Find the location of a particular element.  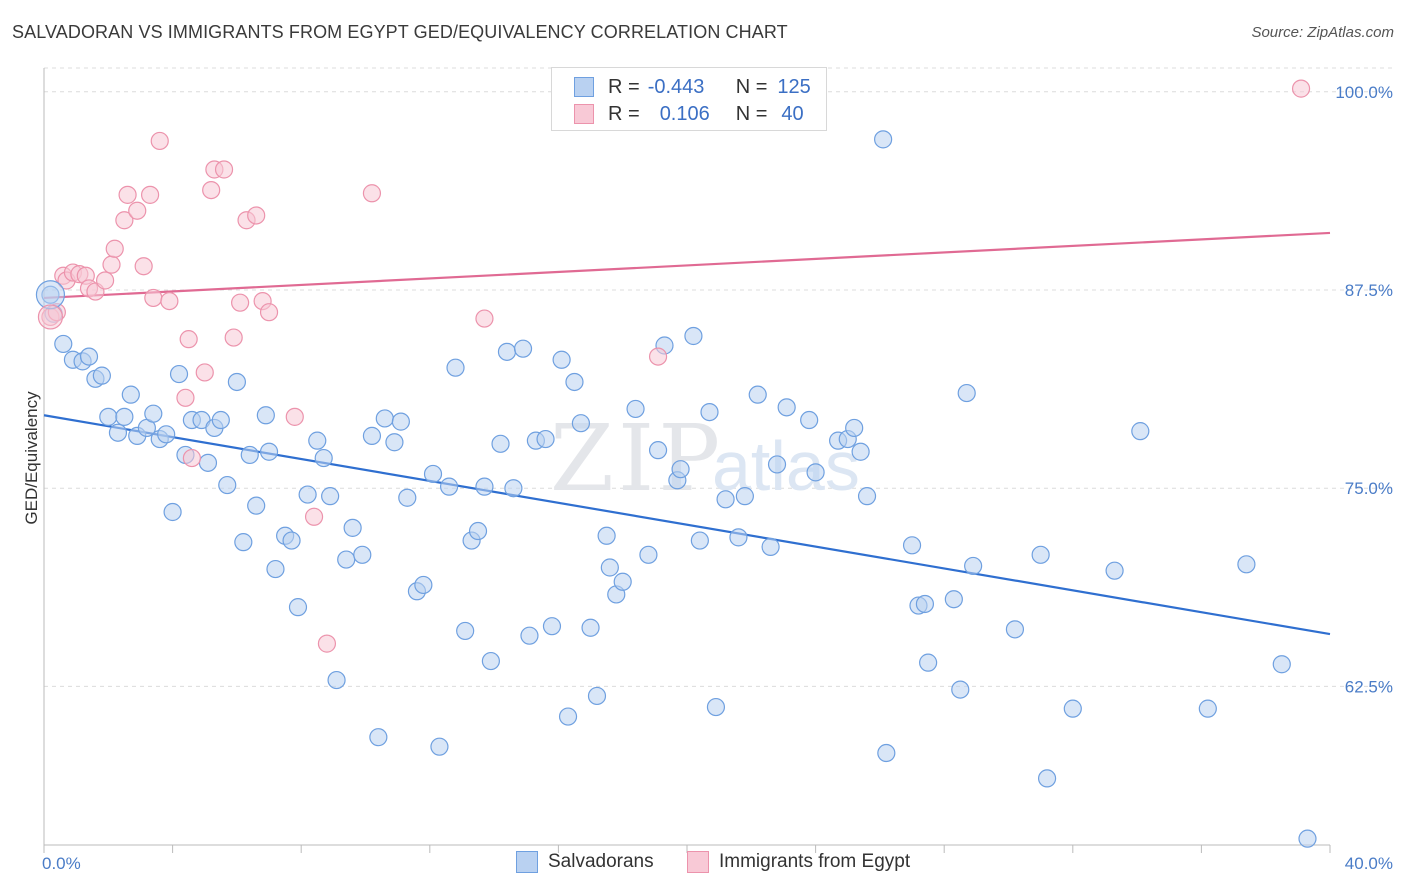

y-tick-label: 75.0% is located at coordinates (1369, 488).